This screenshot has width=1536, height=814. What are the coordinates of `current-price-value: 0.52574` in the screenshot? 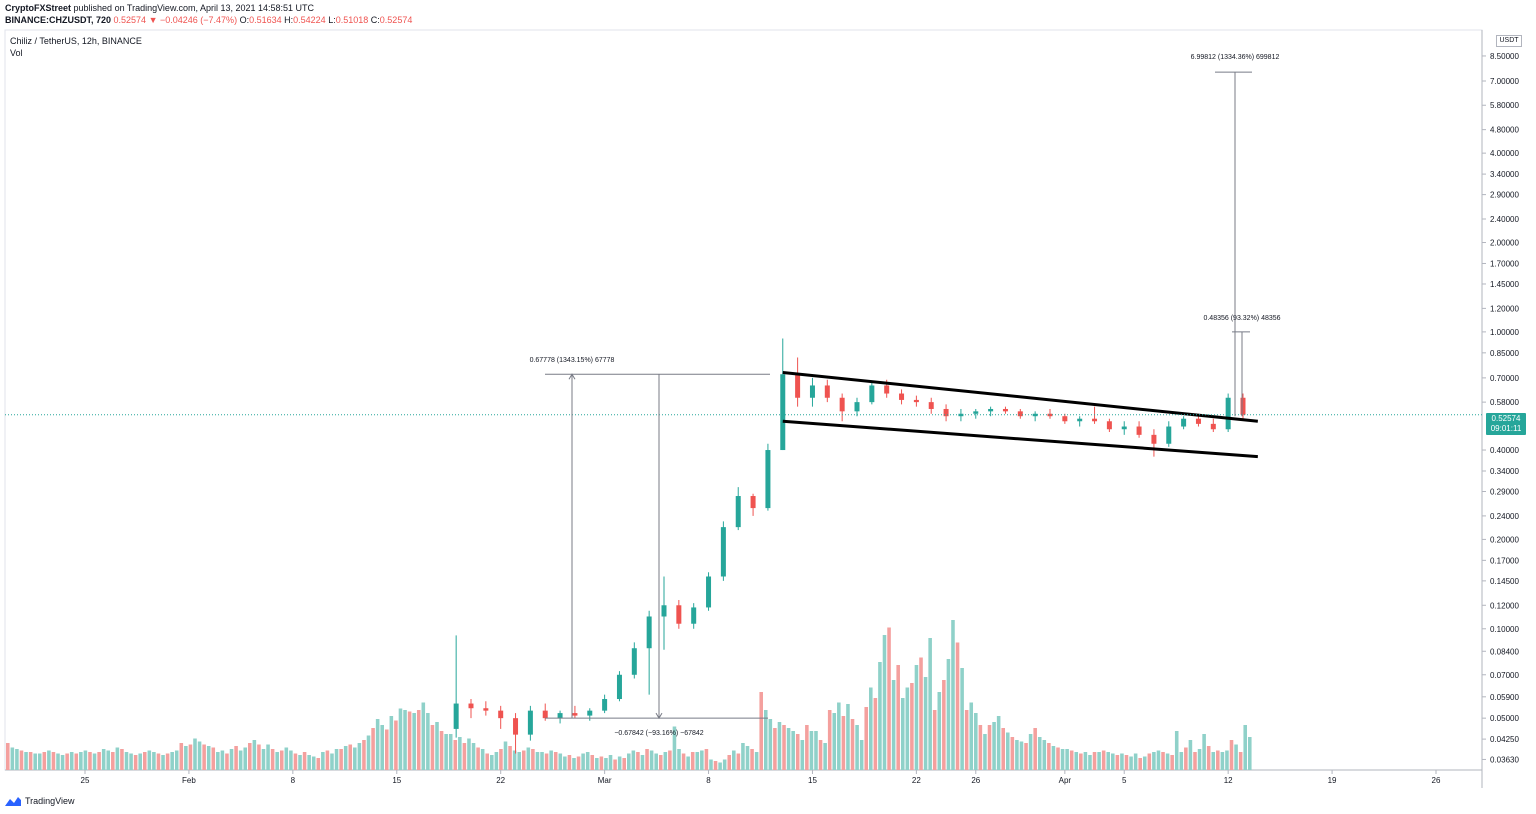 It's located at (1506, 418).